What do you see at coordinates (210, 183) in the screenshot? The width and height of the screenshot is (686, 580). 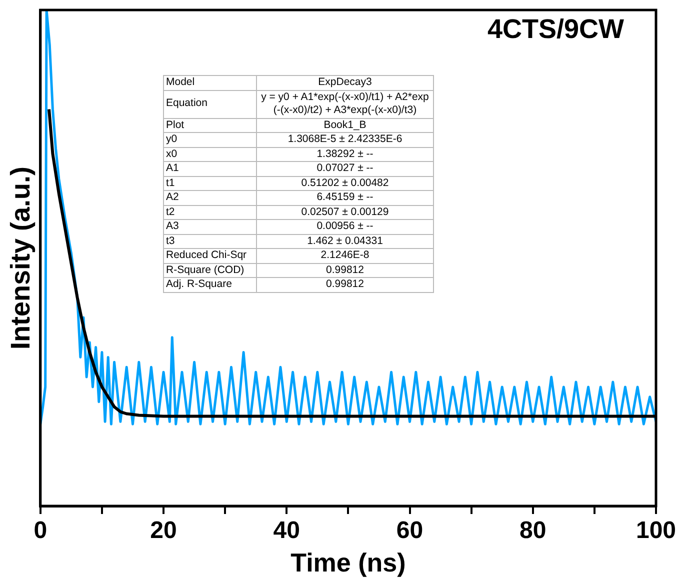 I see `annotation: t1` at bounding box center [210, 183].